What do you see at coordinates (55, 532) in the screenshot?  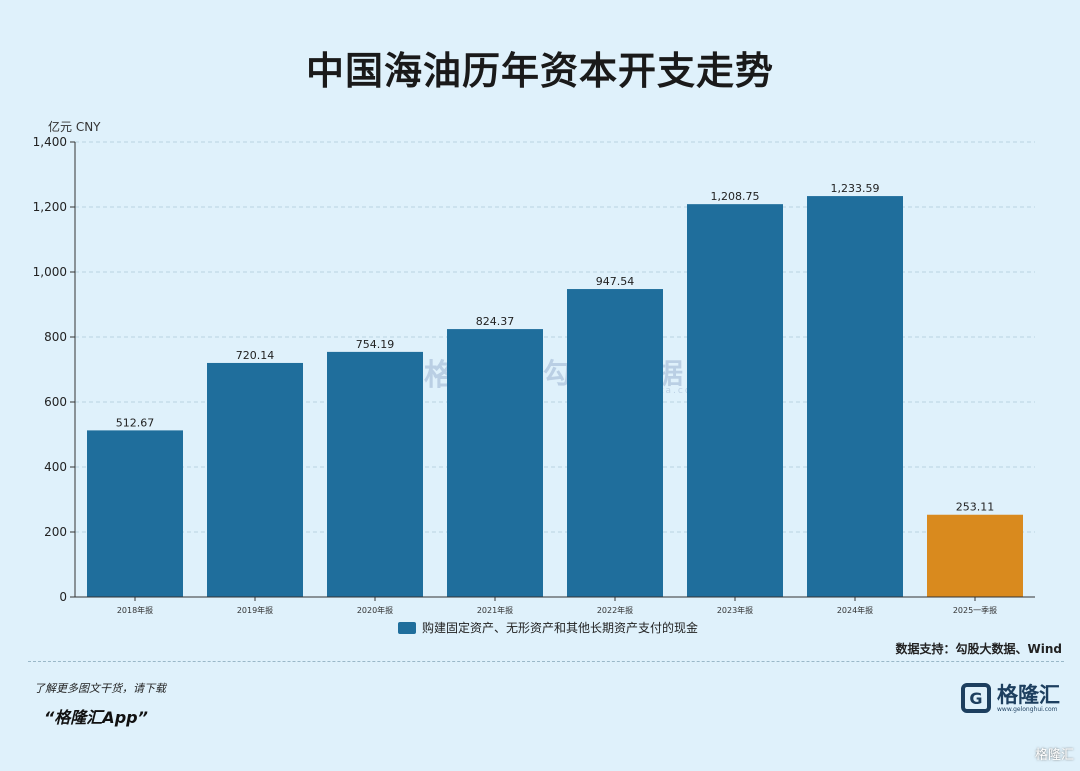 I see `y-tick-label: 200` at bounding box center [55, 532].